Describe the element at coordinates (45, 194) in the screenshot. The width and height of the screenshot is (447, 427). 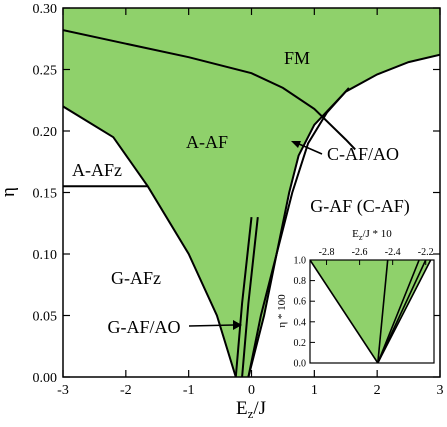
I see `main-y-tick-label: 0.15` at that location.